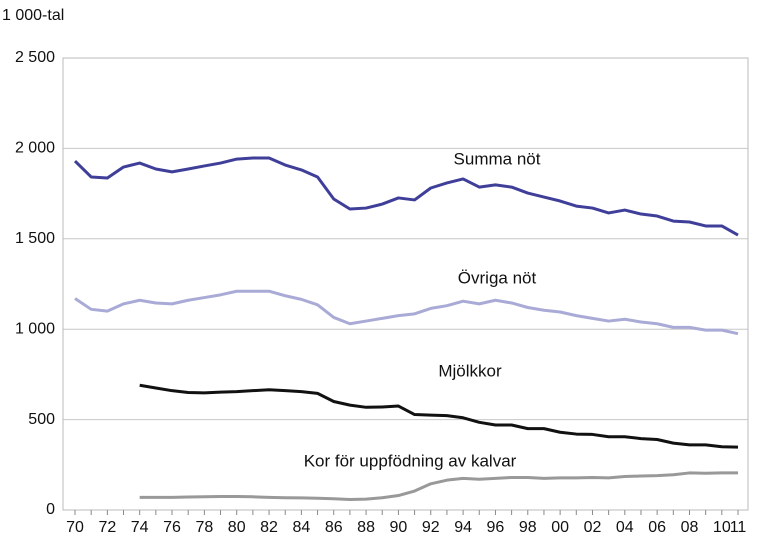 The image size is (758, 539). Describe the element at coordinates (140, 527) in the screenshot. I see `x-tick-label: 74` at that location.